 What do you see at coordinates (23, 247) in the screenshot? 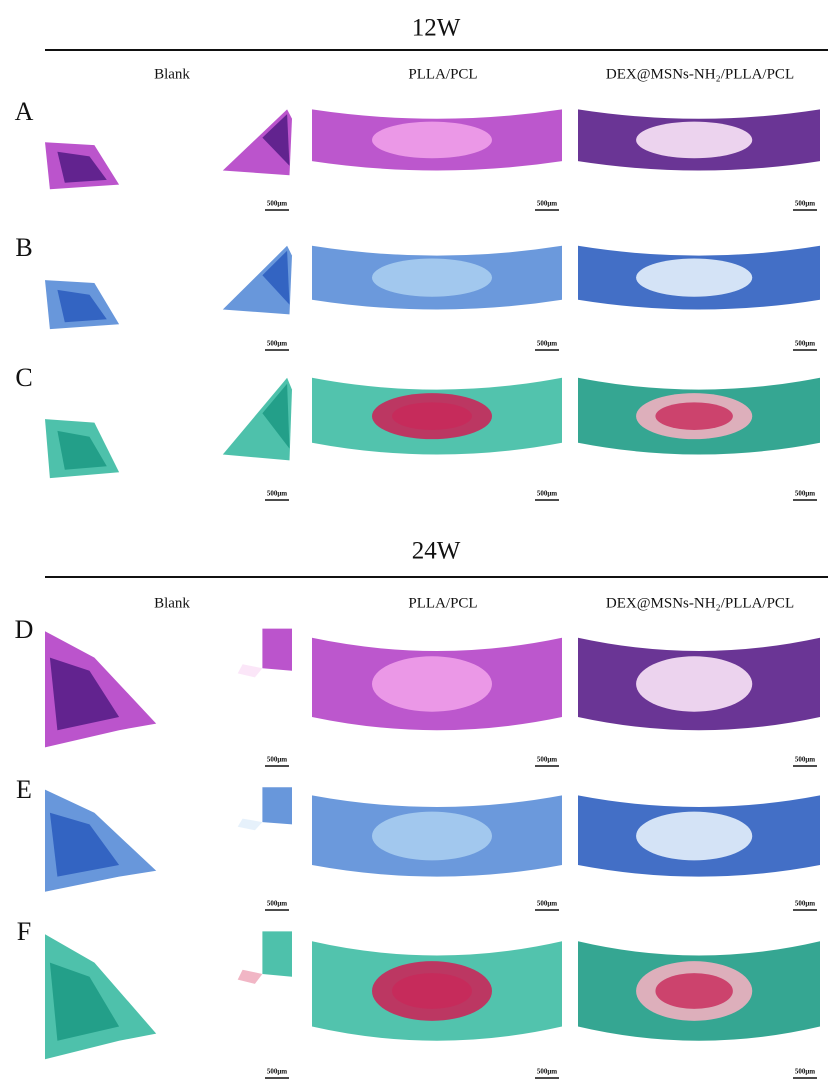
I see `row-label: B` at bounding box center [23, 247].